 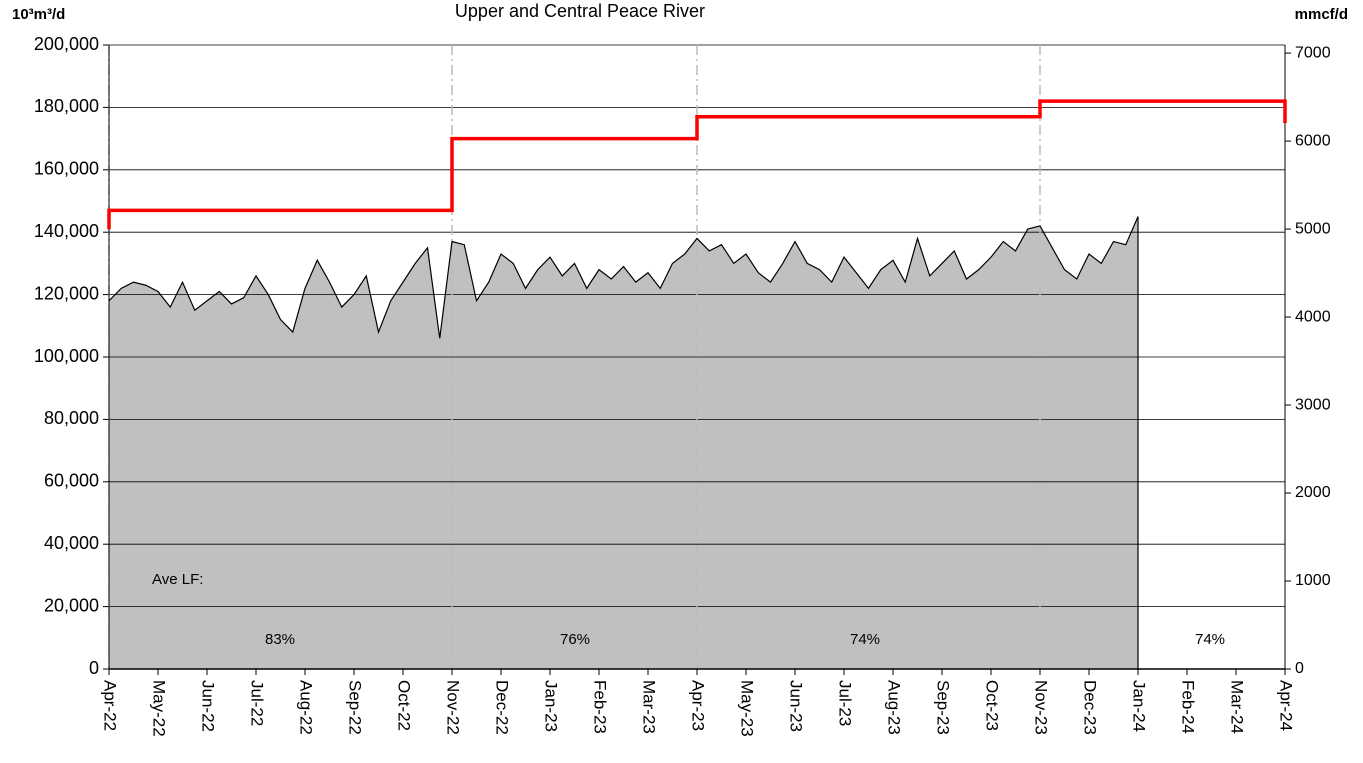 I want to click on x-tick-label: Jul-22, so click(x=257, y=703).